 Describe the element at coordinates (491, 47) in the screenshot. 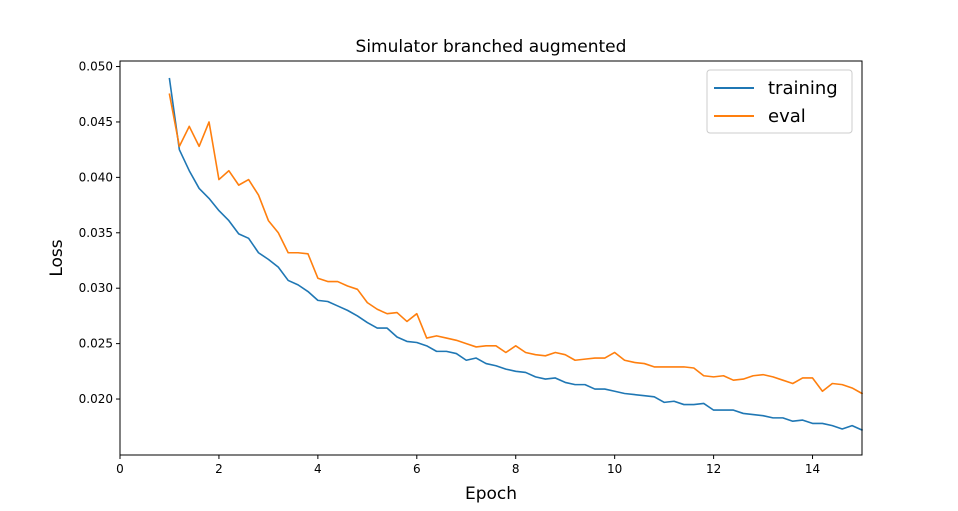

I see `chart-title: Simulator branched augmented` at that location.